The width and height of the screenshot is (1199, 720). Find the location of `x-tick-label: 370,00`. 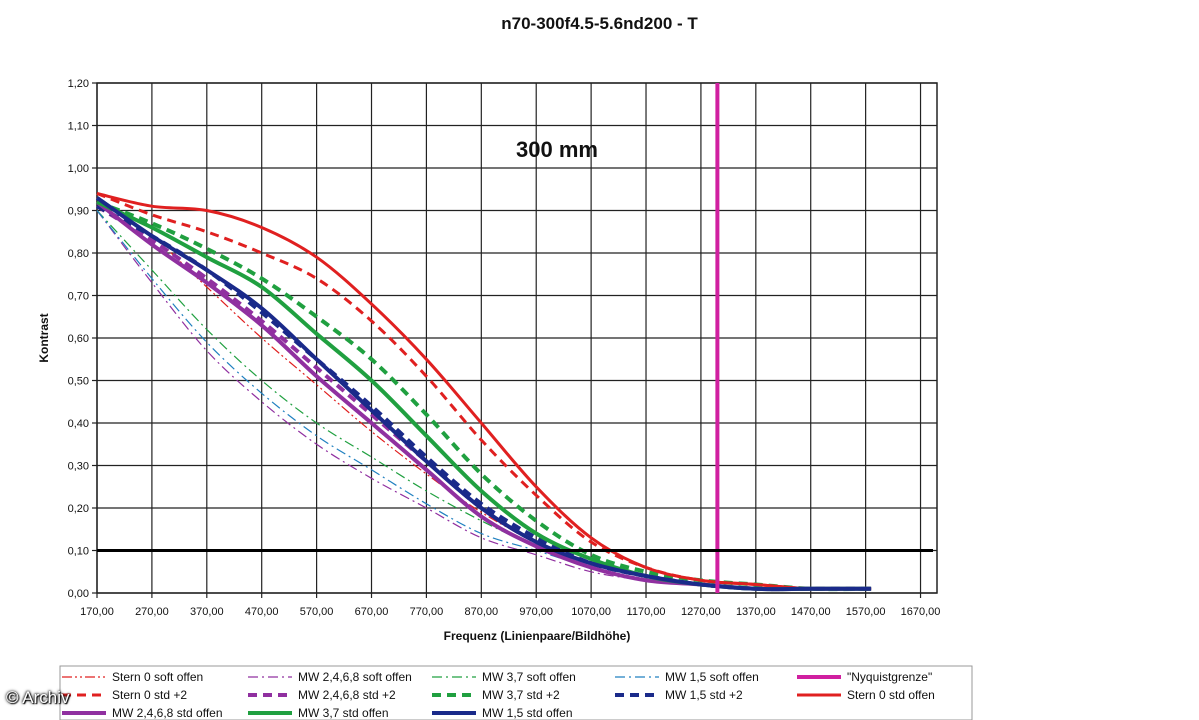

x-tick-label: 370,00 is located at coordinates (207, 612).